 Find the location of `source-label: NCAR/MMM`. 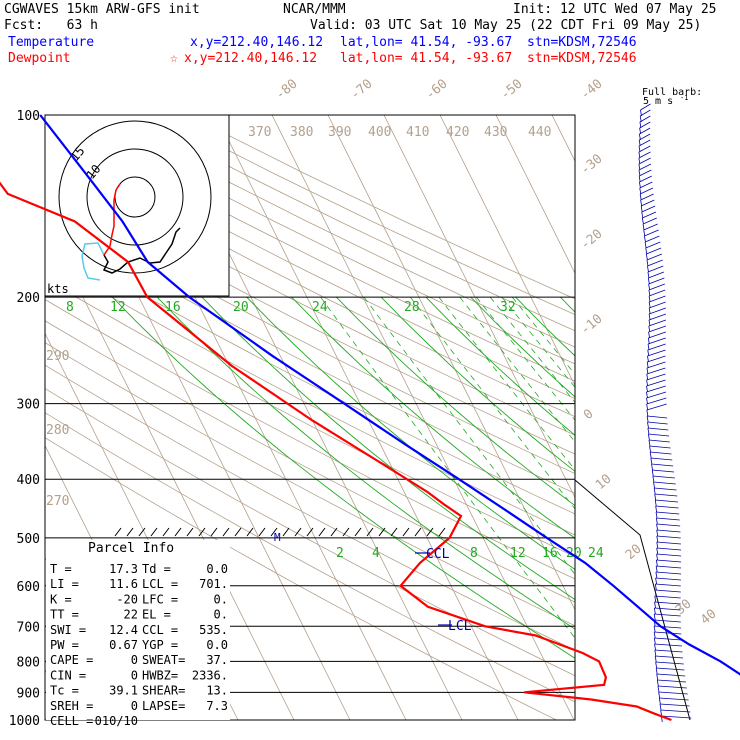

source-label: NCAR/MMM is located at coordinates (314, 9).